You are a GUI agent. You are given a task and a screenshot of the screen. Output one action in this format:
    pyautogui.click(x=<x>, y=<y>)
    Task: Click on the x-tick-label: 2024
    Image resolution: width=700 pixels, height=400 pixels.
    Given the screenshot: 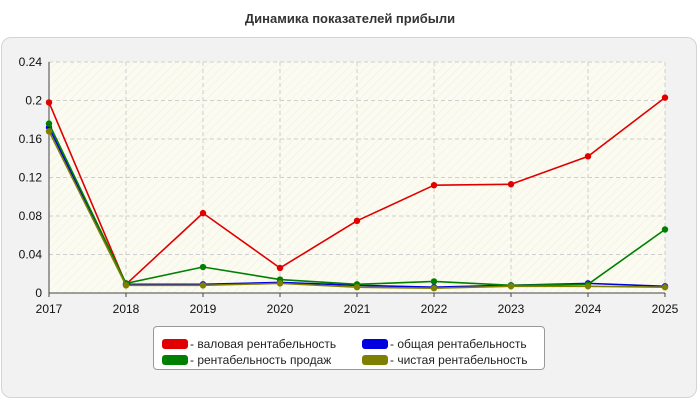 What is the action you would take?
    pyautogui.click(x=588, y=309)
    